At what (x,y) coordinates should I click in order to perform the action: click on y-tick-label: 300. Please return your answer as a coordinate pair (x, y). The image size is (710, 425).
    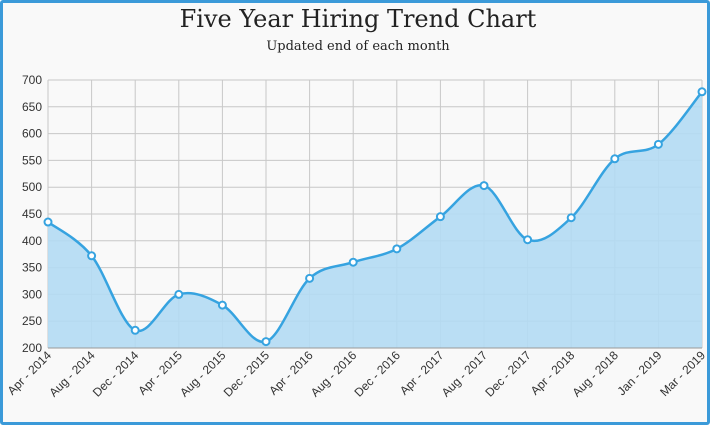
    Looking at the image, I should click on (32, 294).